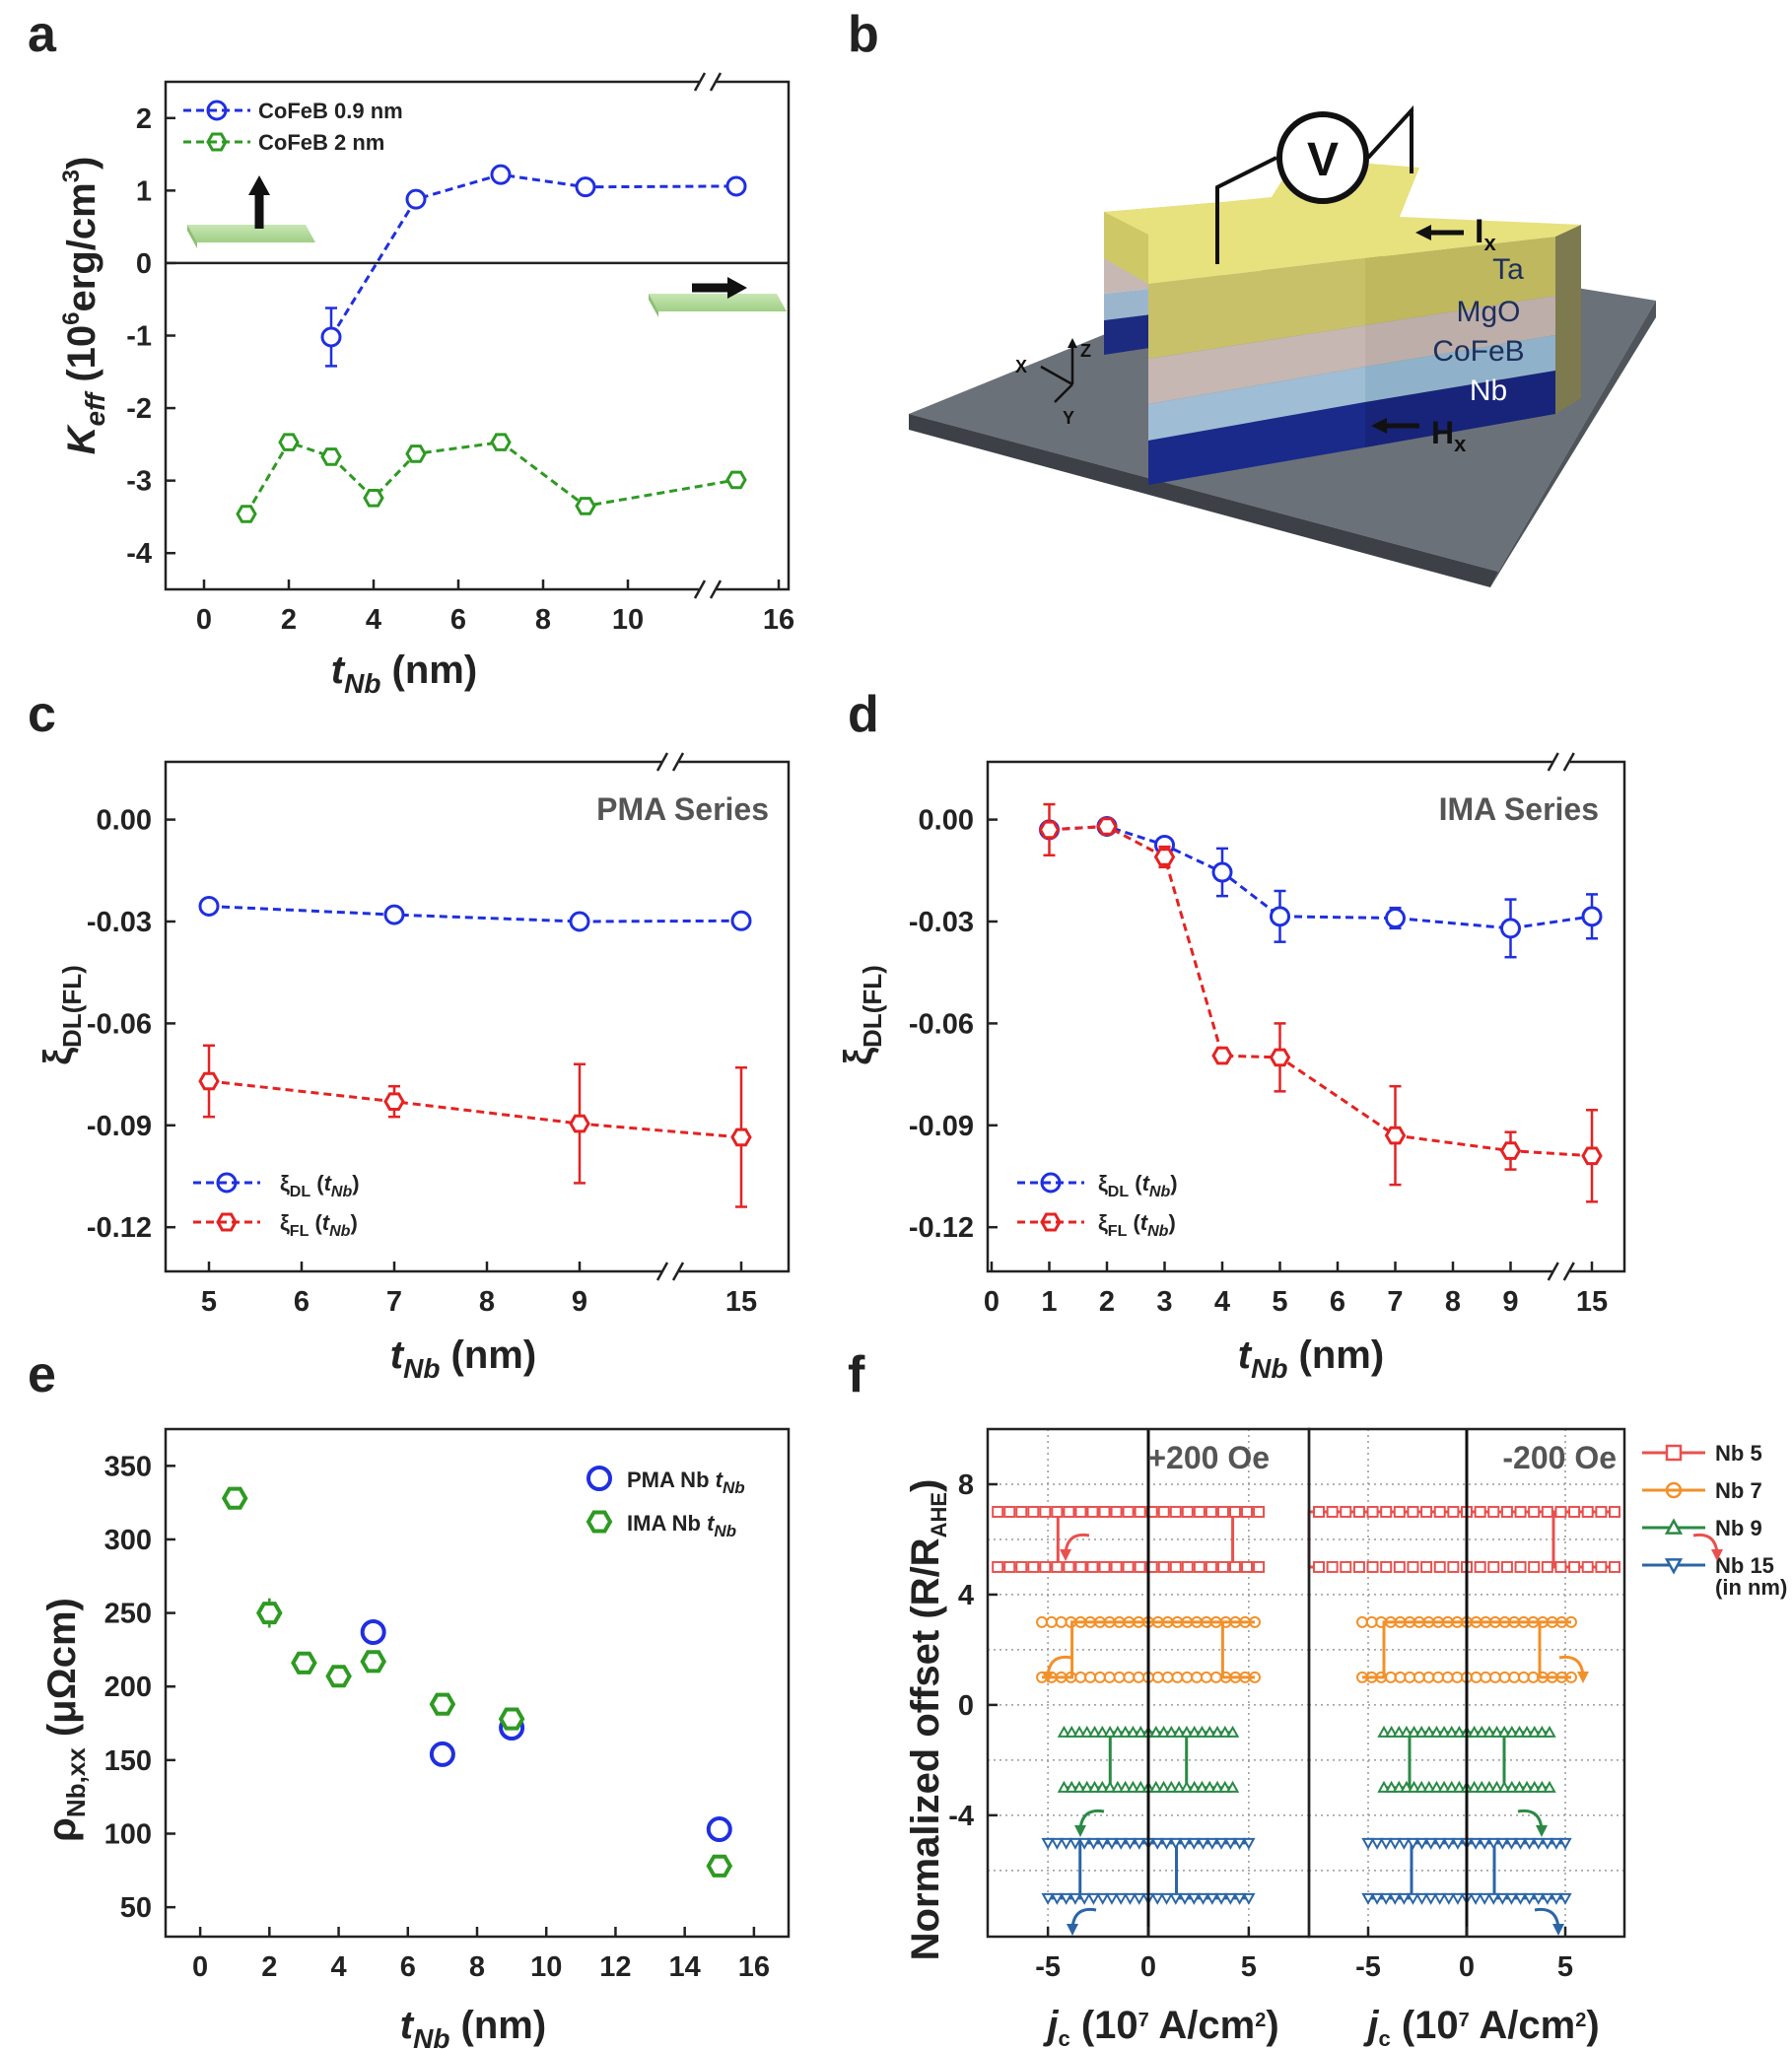  Describe the element at coordinates (42, 1375) in the screenshot. I see `panel-label-e: e` at that location.